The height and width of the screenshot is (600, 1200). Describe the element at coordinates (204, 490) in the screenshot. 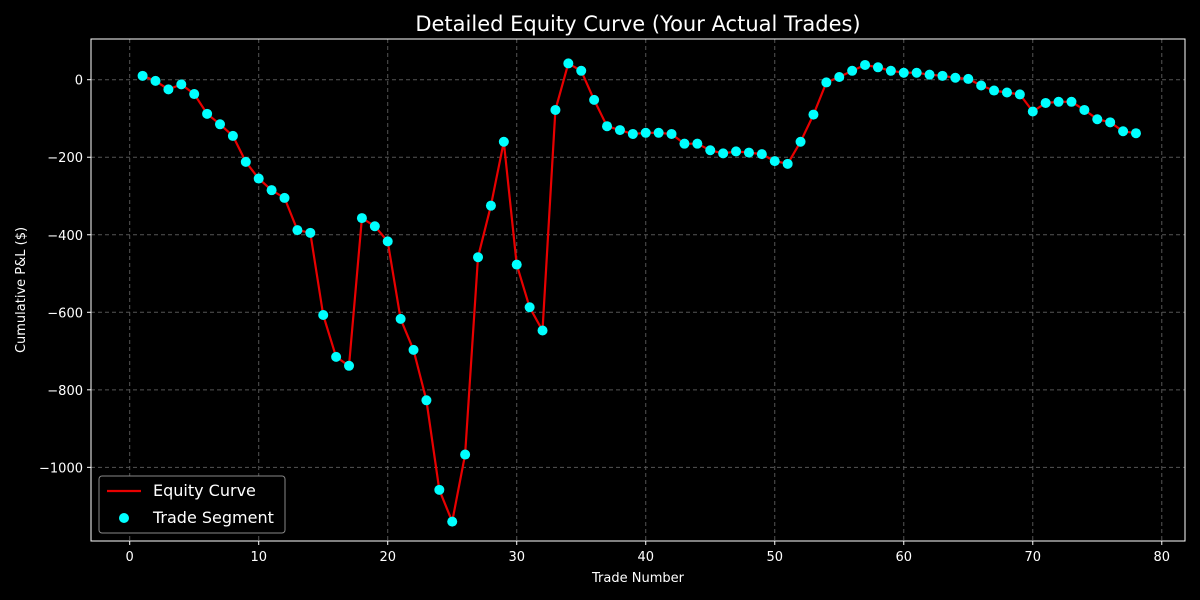

I see `legend-label-equity-curve: Equity Curve` at that location.